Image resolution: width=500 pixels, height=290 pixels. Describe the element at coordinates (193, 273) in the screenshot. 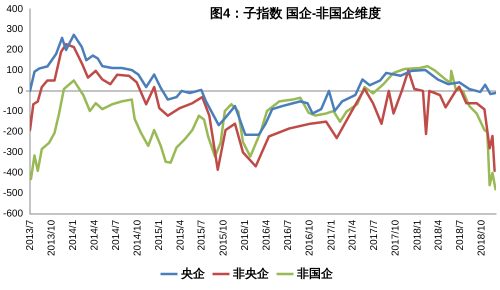

I see `legend-label: 央企` at that location.